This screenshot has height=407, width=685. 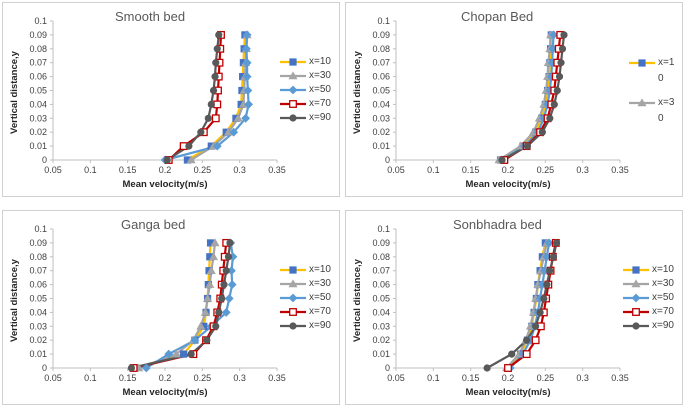 I want to click on legend-item: x=1 0, so click(x=651, y=71).